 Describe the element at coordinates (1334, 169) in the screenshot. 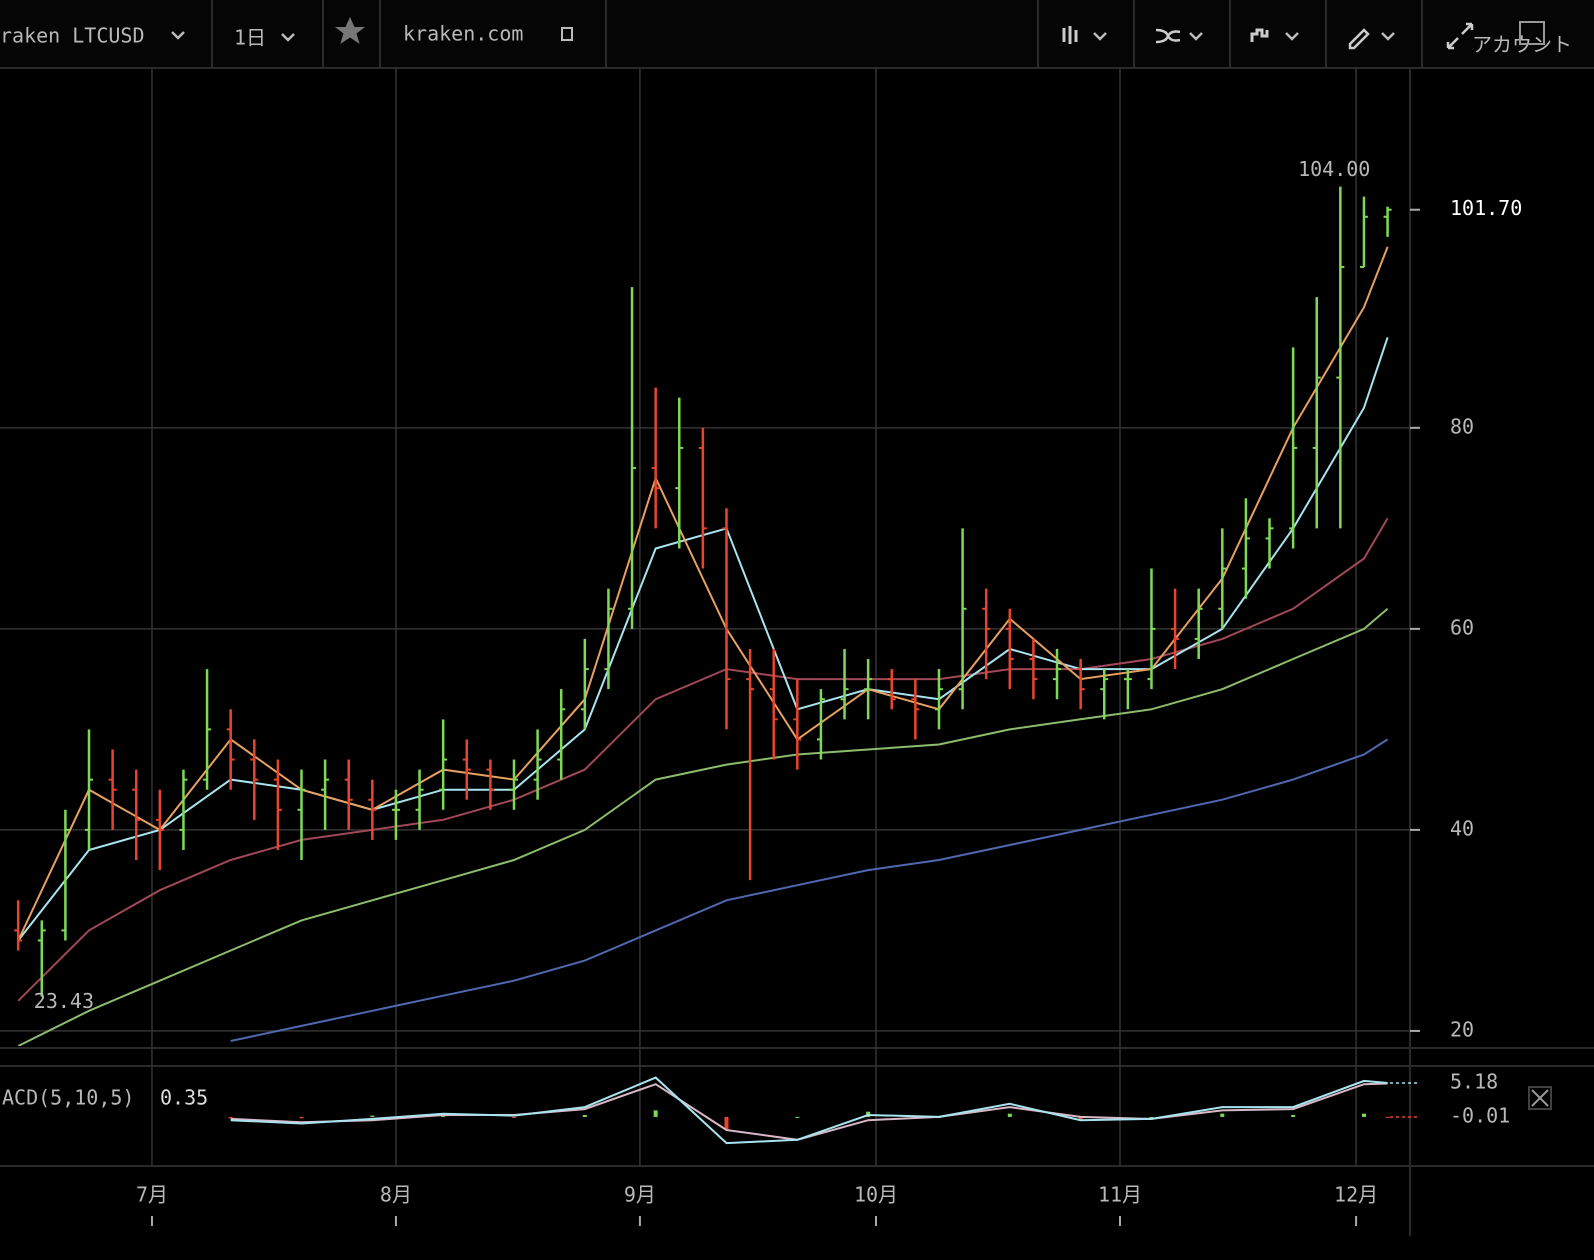

I see `high-annotation: 104.00` at that location.